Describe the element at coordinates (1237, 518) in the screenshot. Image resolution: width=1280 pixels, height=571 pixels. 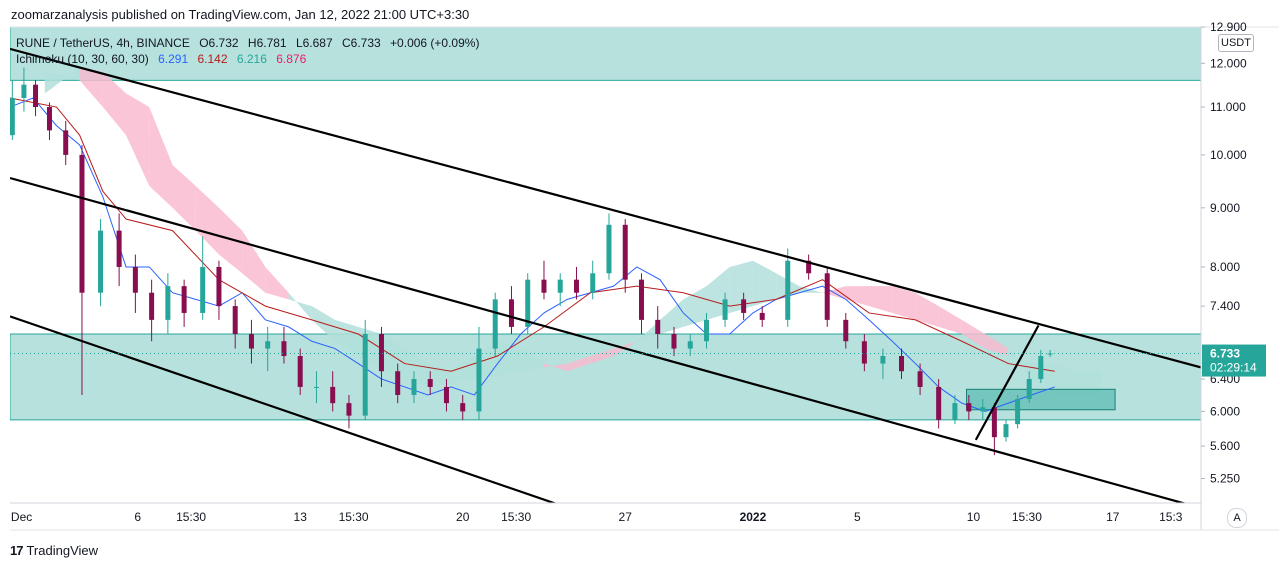
I see `auto-scale-button: A` at that location.